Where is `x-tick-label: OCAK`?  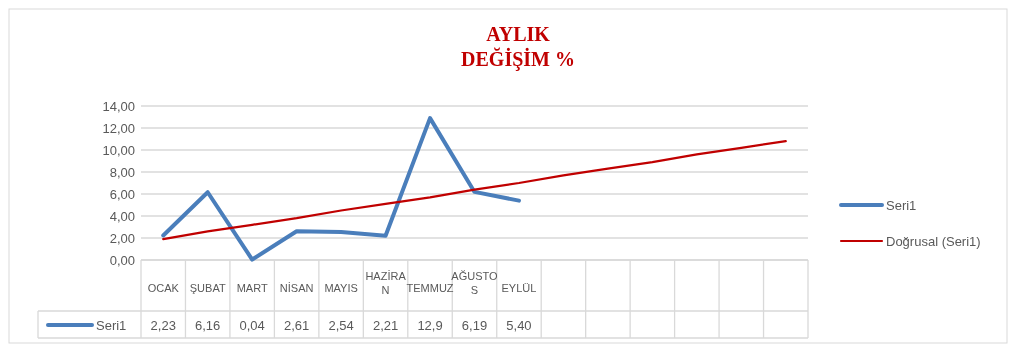
x-tick-label: OCAK is located at coordinates (163, 288).